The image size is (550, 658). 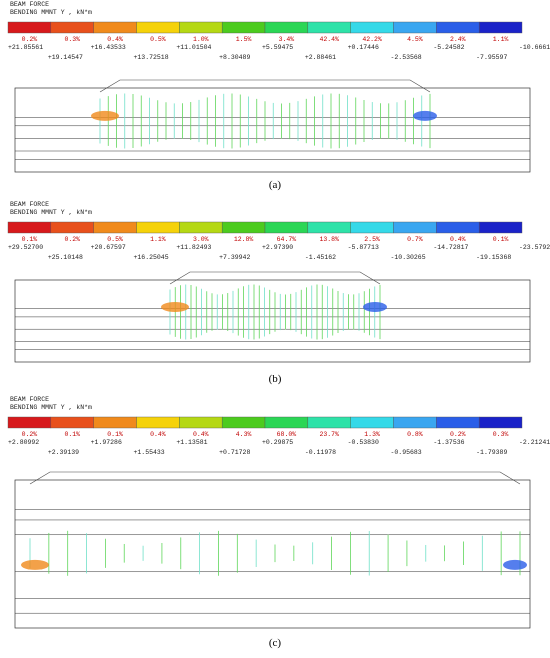 What do you see at coordinates (277, 442) in the screenshot?
I see `legend-value: +0.29875` at bounding box center [277, 442].